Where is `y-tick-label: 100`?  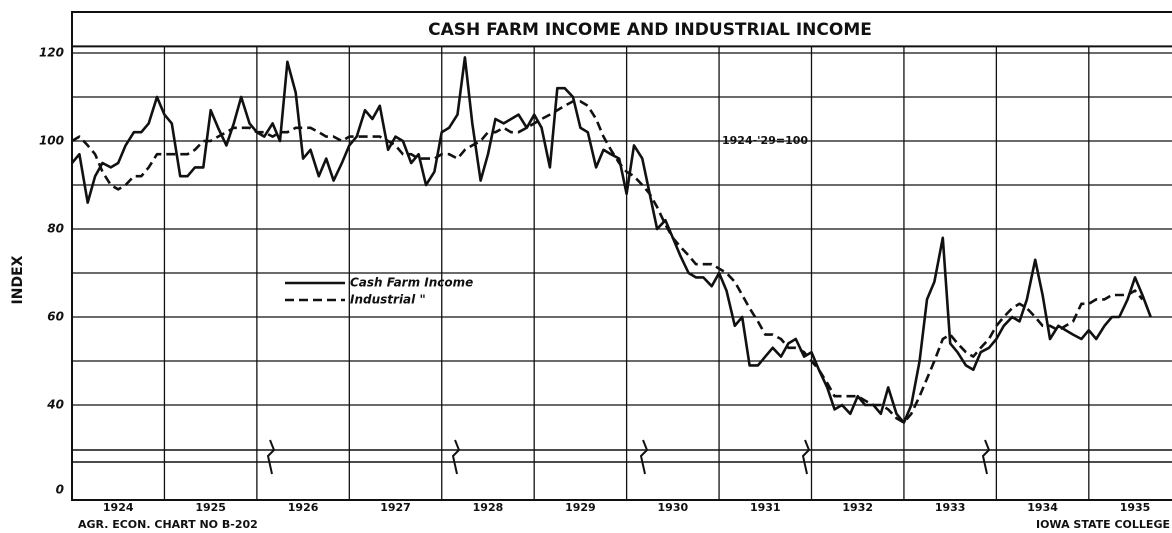
y-tick-label: 100 is located at coordinates (51, 141).